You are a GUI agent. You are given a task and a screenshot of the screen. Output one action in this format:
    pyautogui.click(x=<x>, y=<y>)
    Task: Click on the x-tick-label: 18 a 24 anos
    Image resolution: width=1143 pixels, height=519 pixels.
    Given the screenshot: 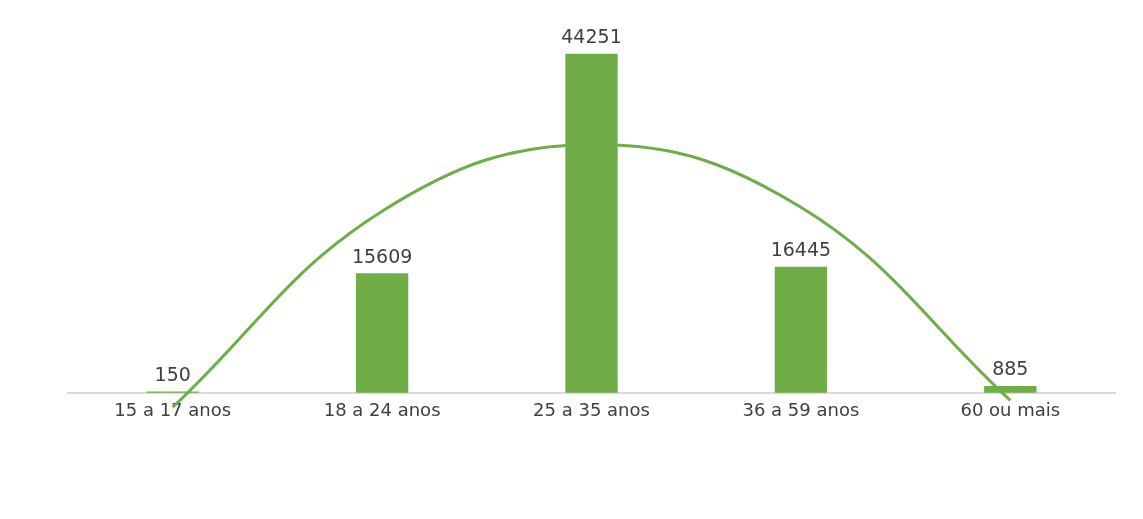 What is the action you would take?
    pyautogui.click(x=382, y=410)
    